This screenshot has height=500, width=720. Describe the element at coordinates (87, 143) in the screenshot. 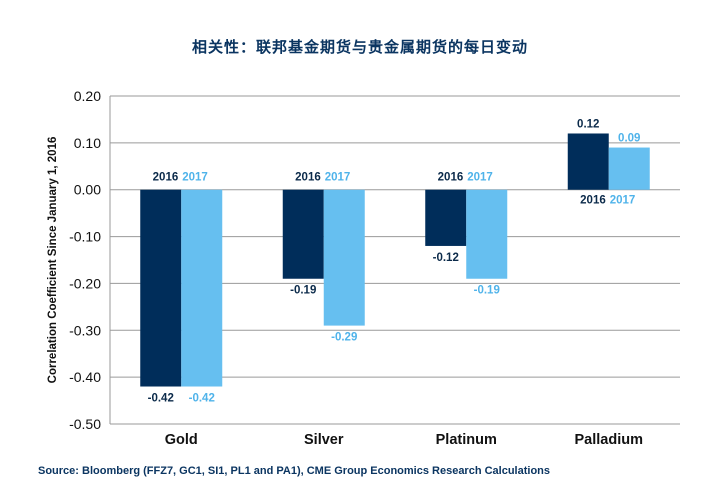

I see `y-tick-label: 0.10` at that location.